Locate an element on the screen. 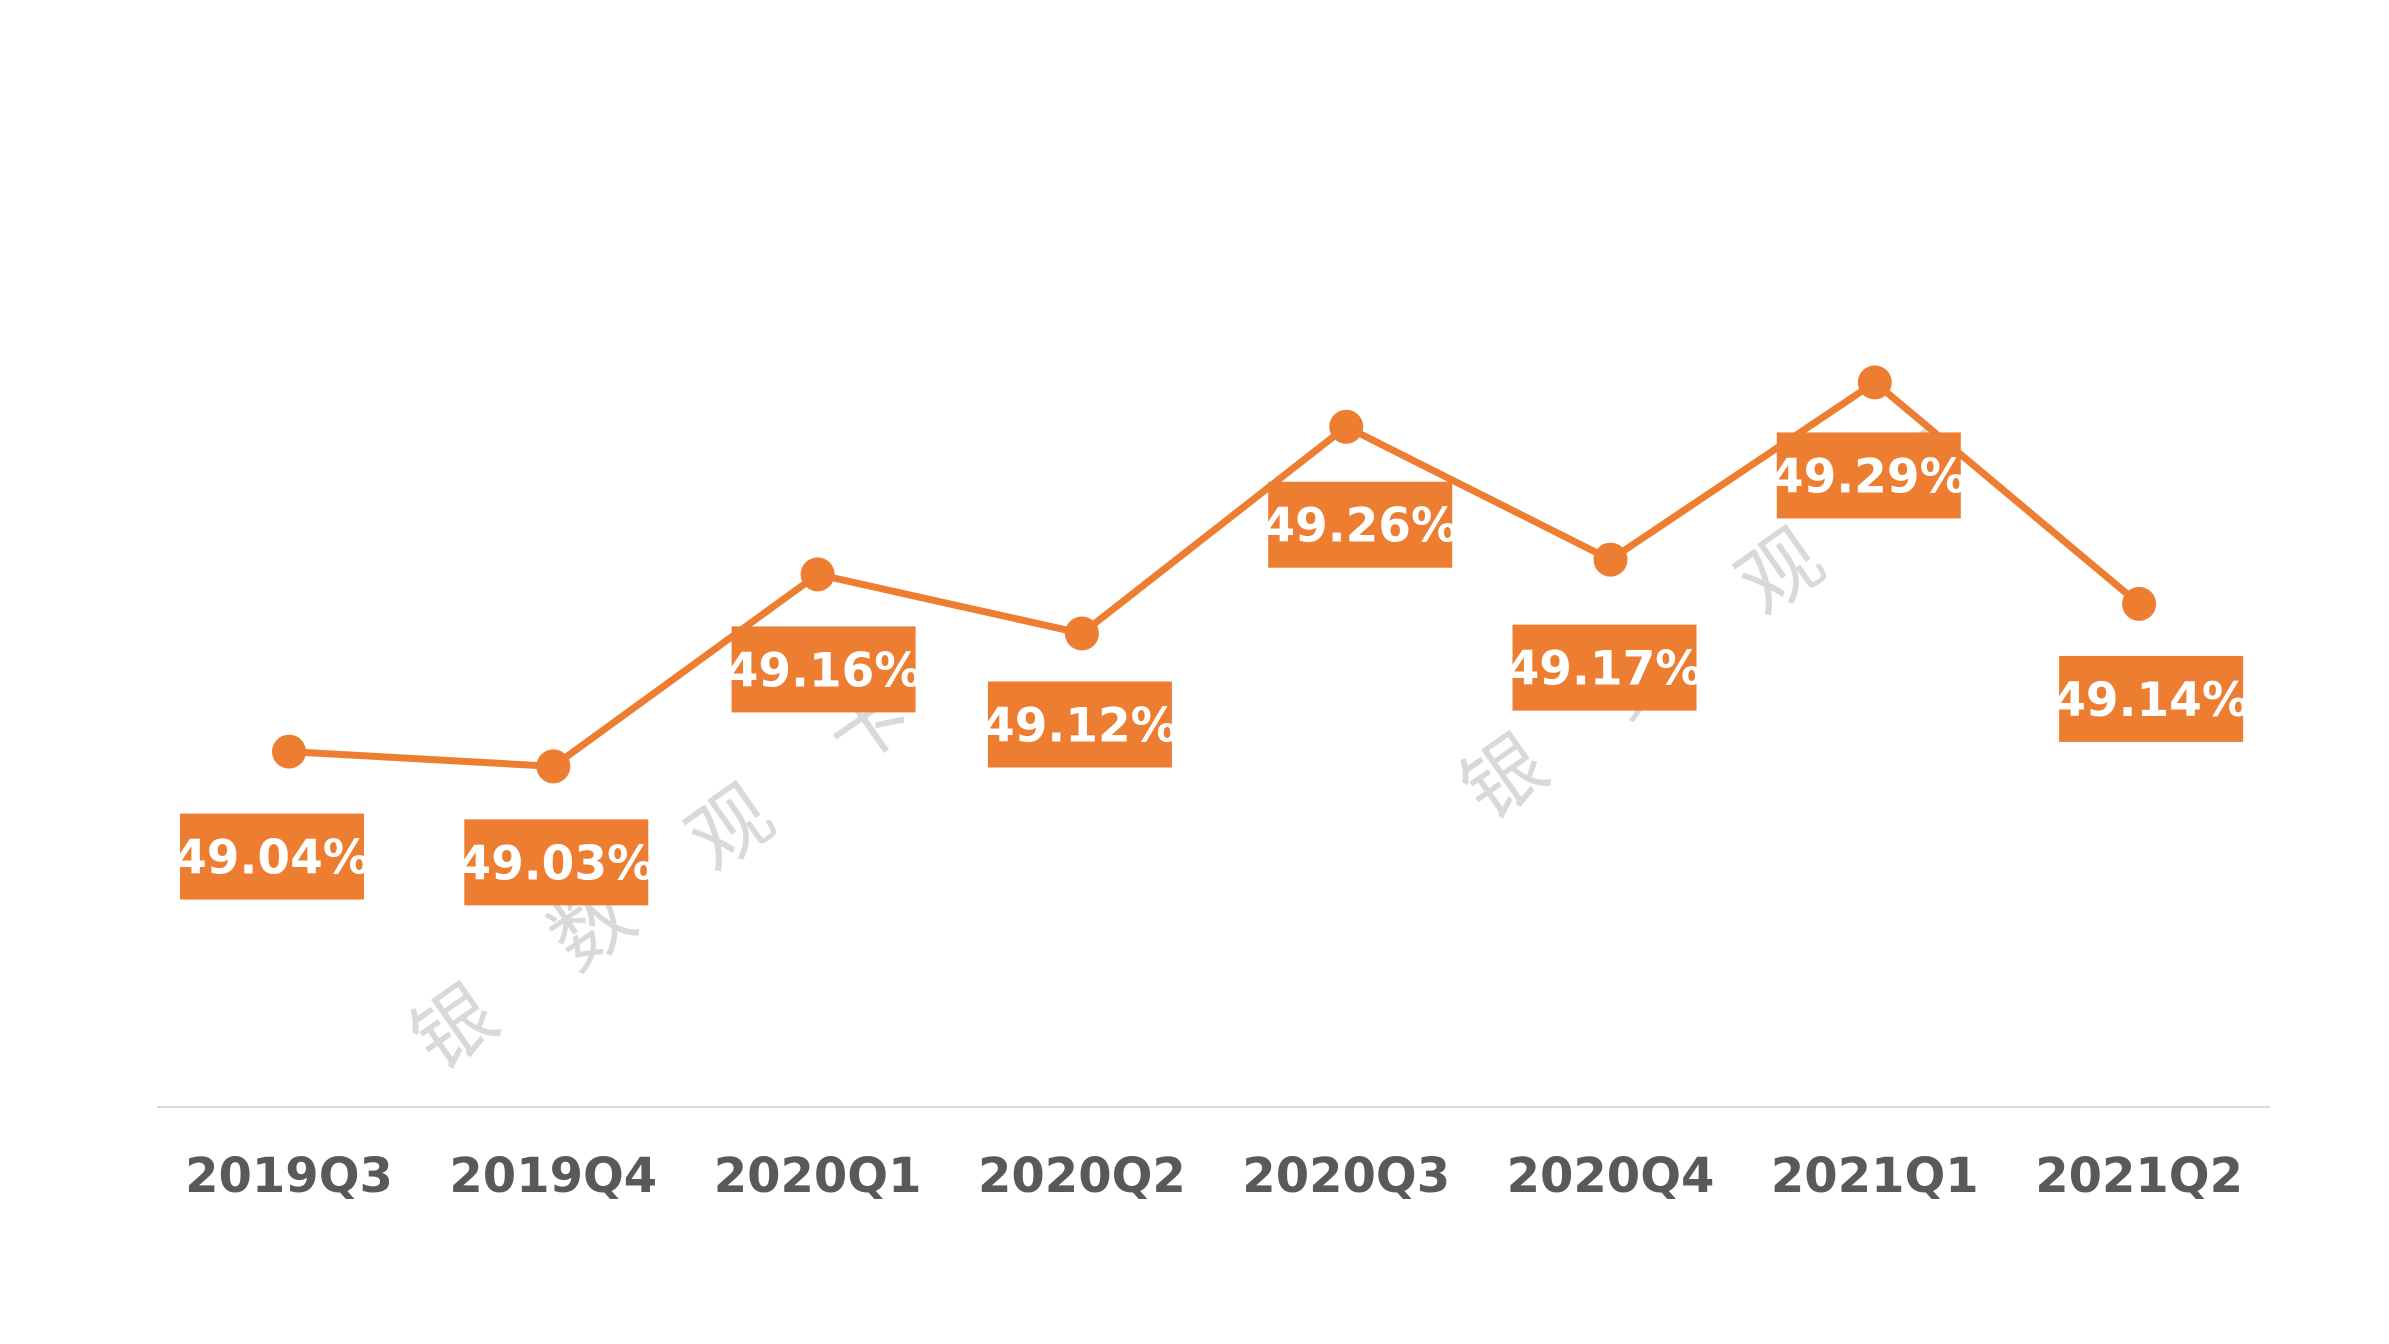 The image size is (2389, 1344). data-point-2020Q4 is located at coordinates (1610, 559).